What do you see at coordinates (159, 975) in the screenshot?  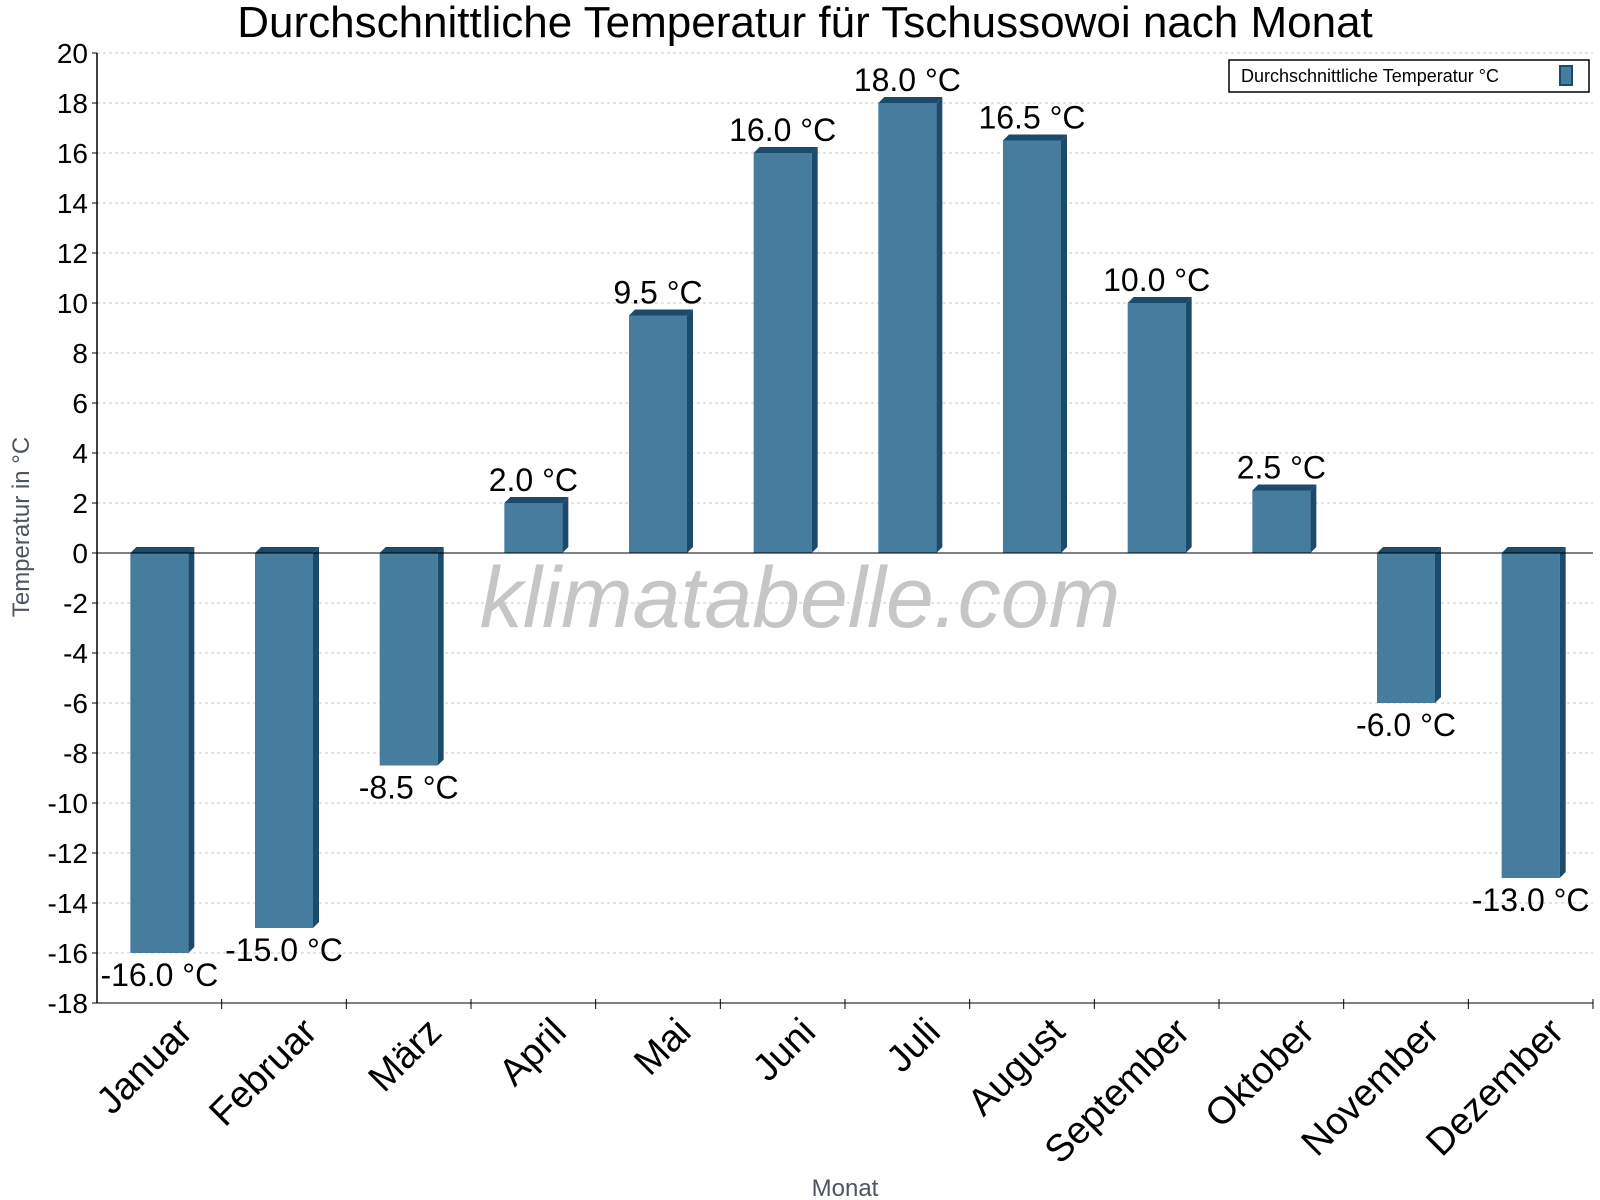 I see `data-label: -16.0 °C` at bounding box center [159, 975].